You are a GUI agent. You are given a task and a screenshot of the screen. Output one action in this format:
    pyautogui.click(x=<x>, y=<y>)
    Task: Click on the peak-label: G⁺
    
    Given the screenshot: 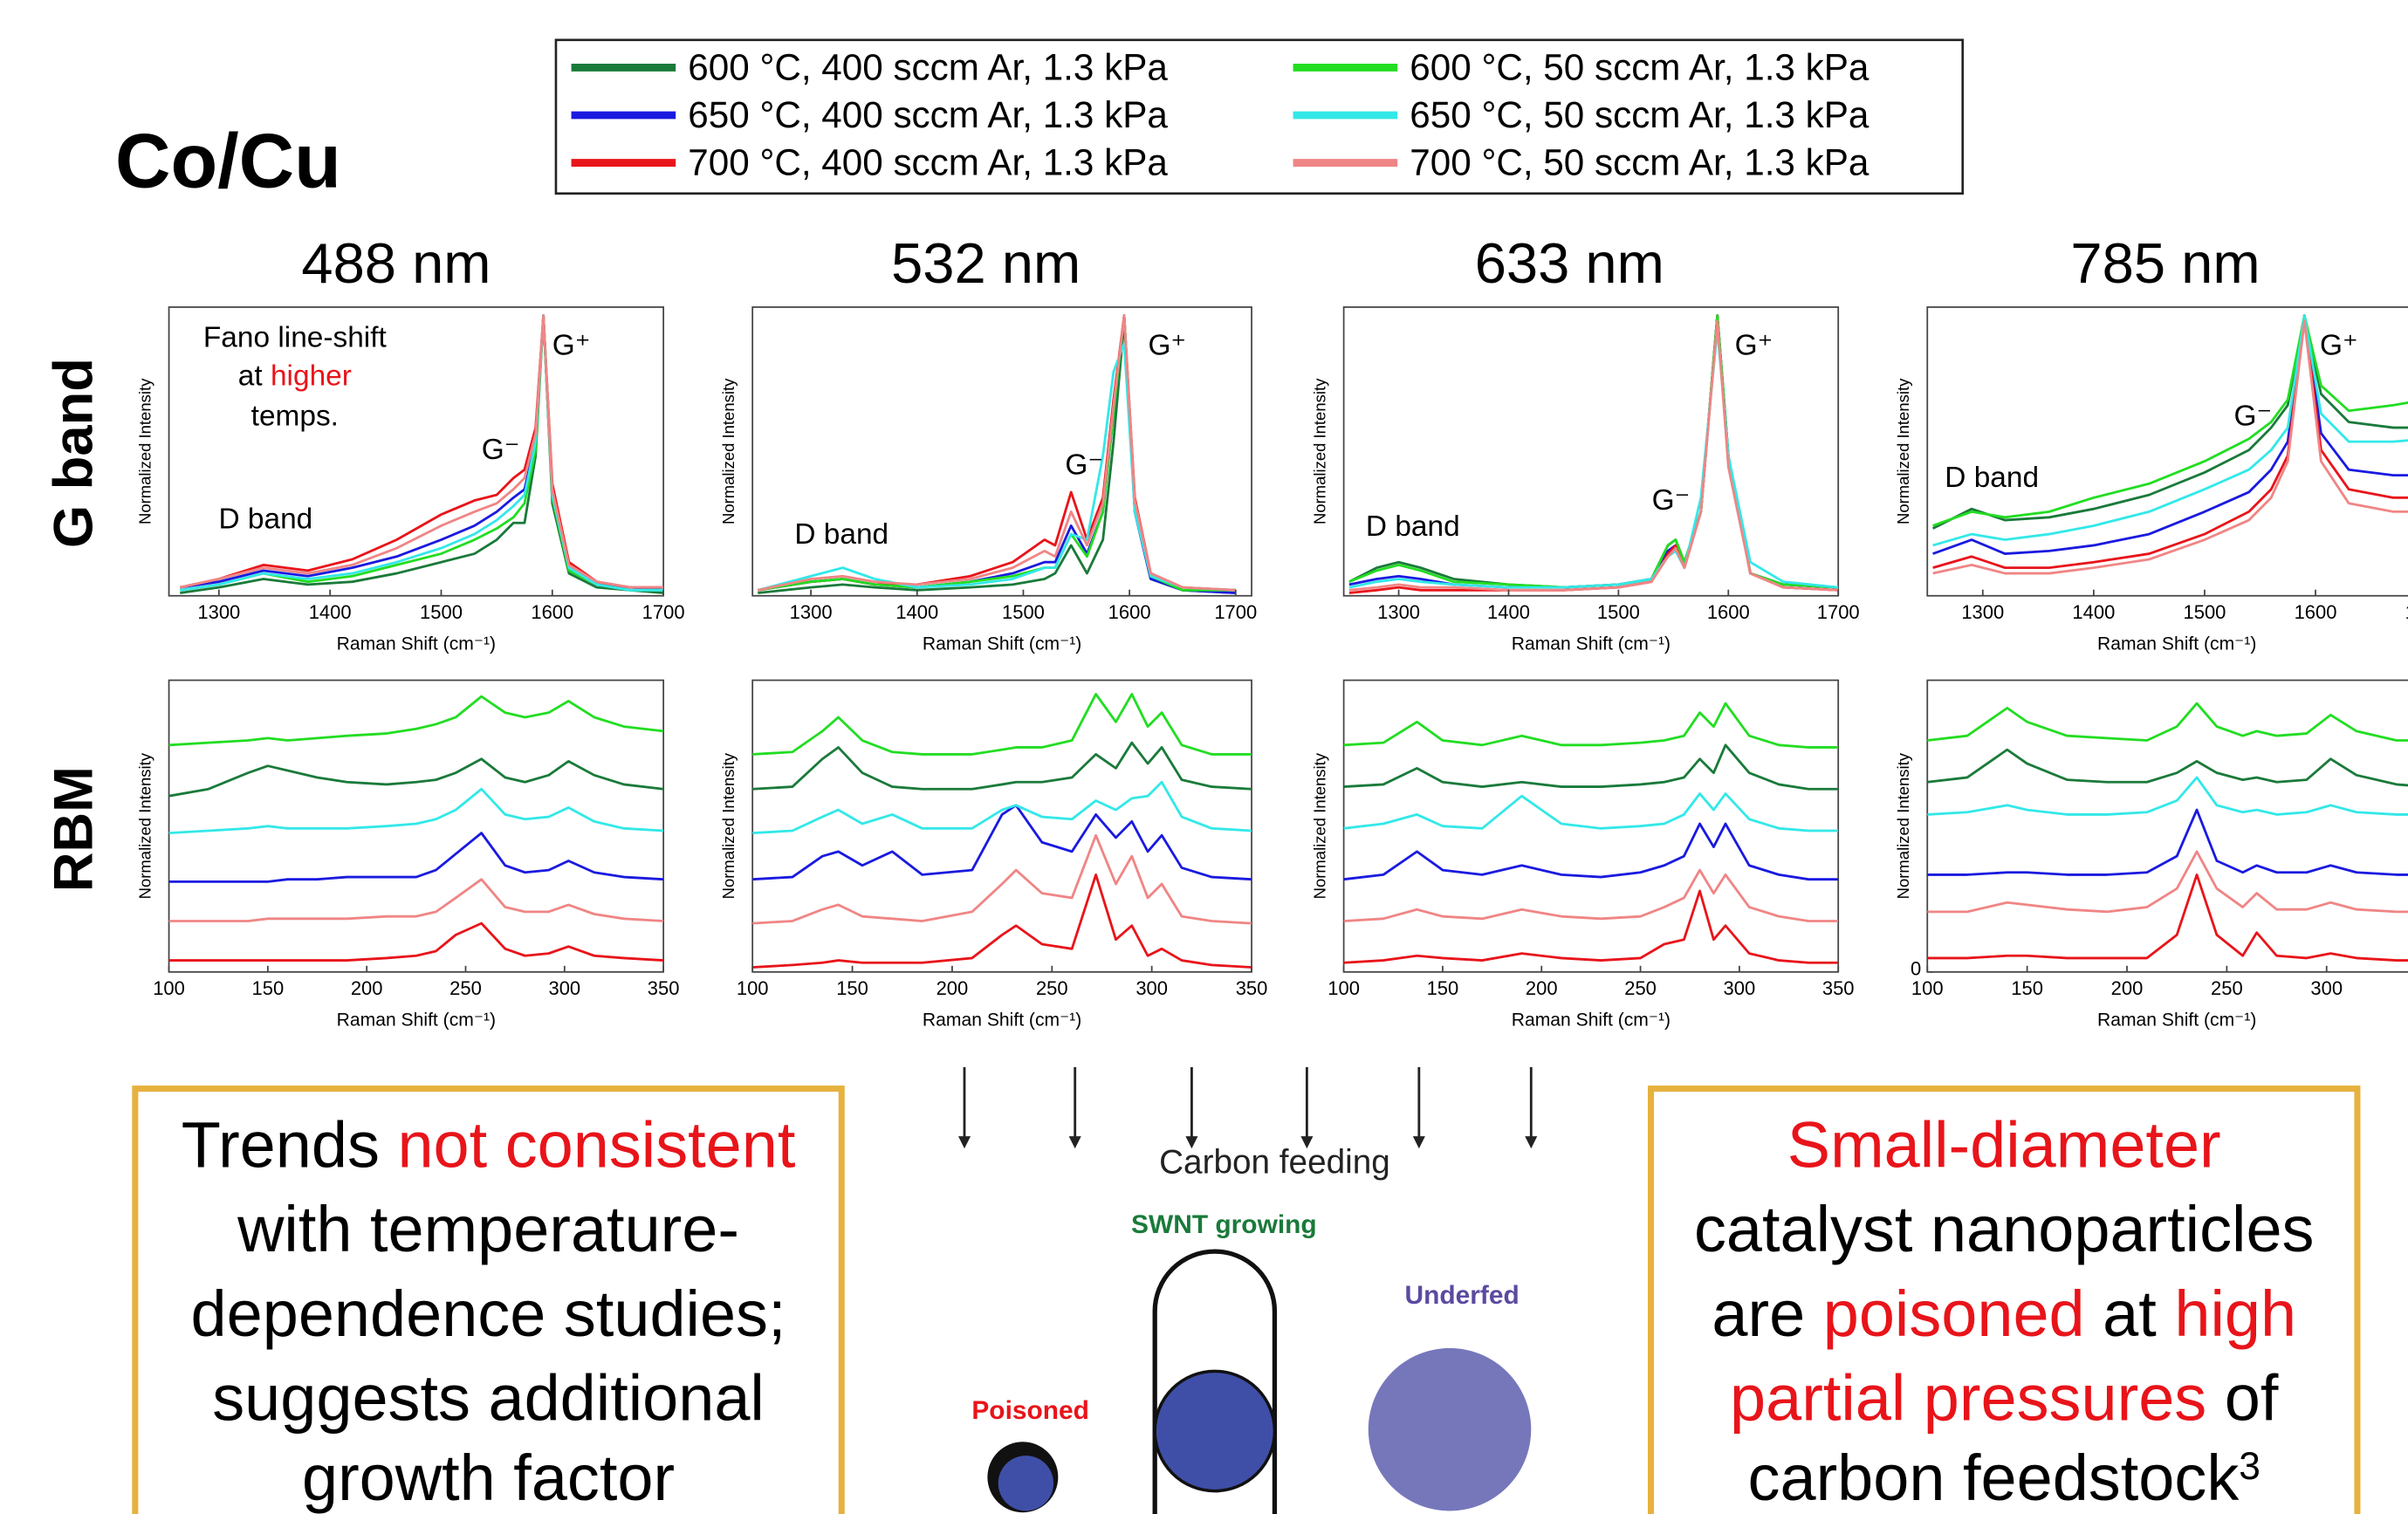 What is the action you would take?
    pyautogui.click(x=1167, y=345)
    